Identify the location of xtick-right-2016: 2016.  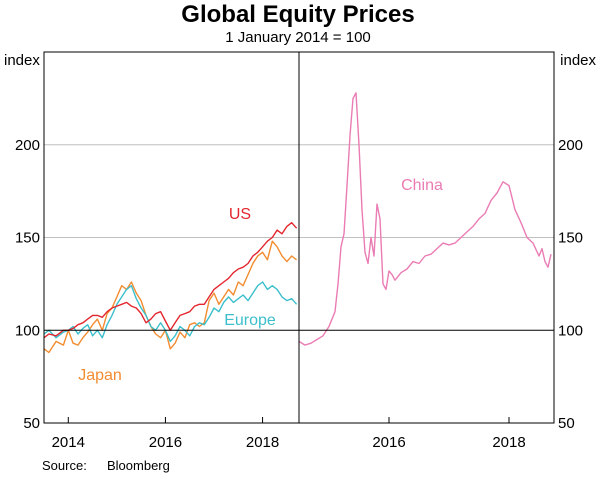
(388, 442).